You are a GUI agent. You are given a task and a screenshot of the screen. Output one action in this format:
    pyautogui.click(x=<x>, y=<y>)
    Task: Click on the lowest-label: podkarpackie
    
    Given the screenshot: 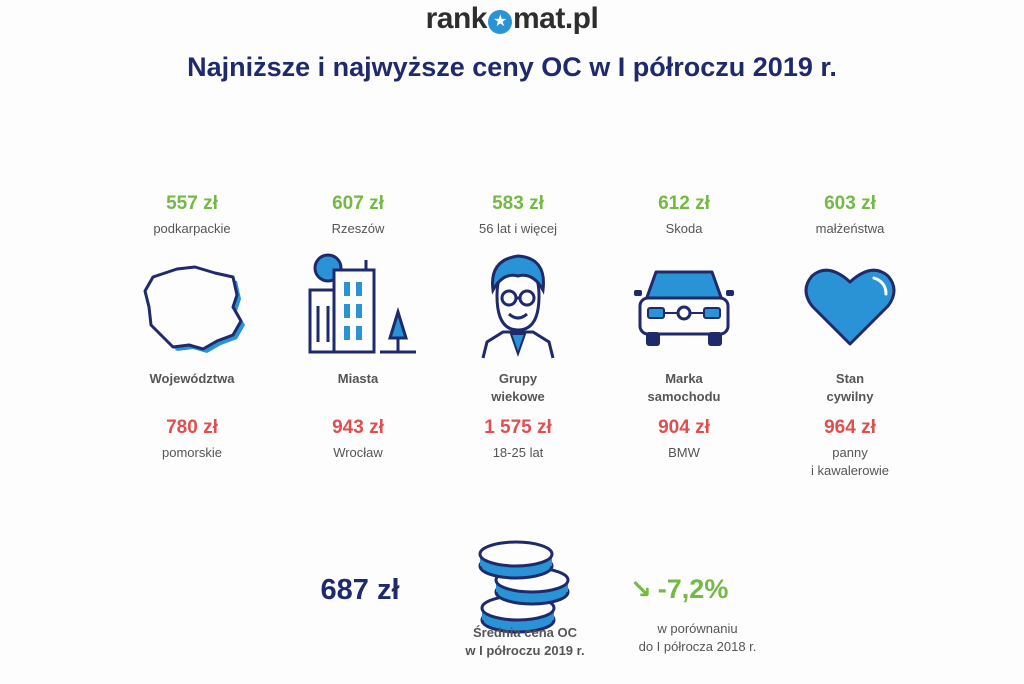 What is the action you would take?
    pyautogui.click(x=192, y=228)
    